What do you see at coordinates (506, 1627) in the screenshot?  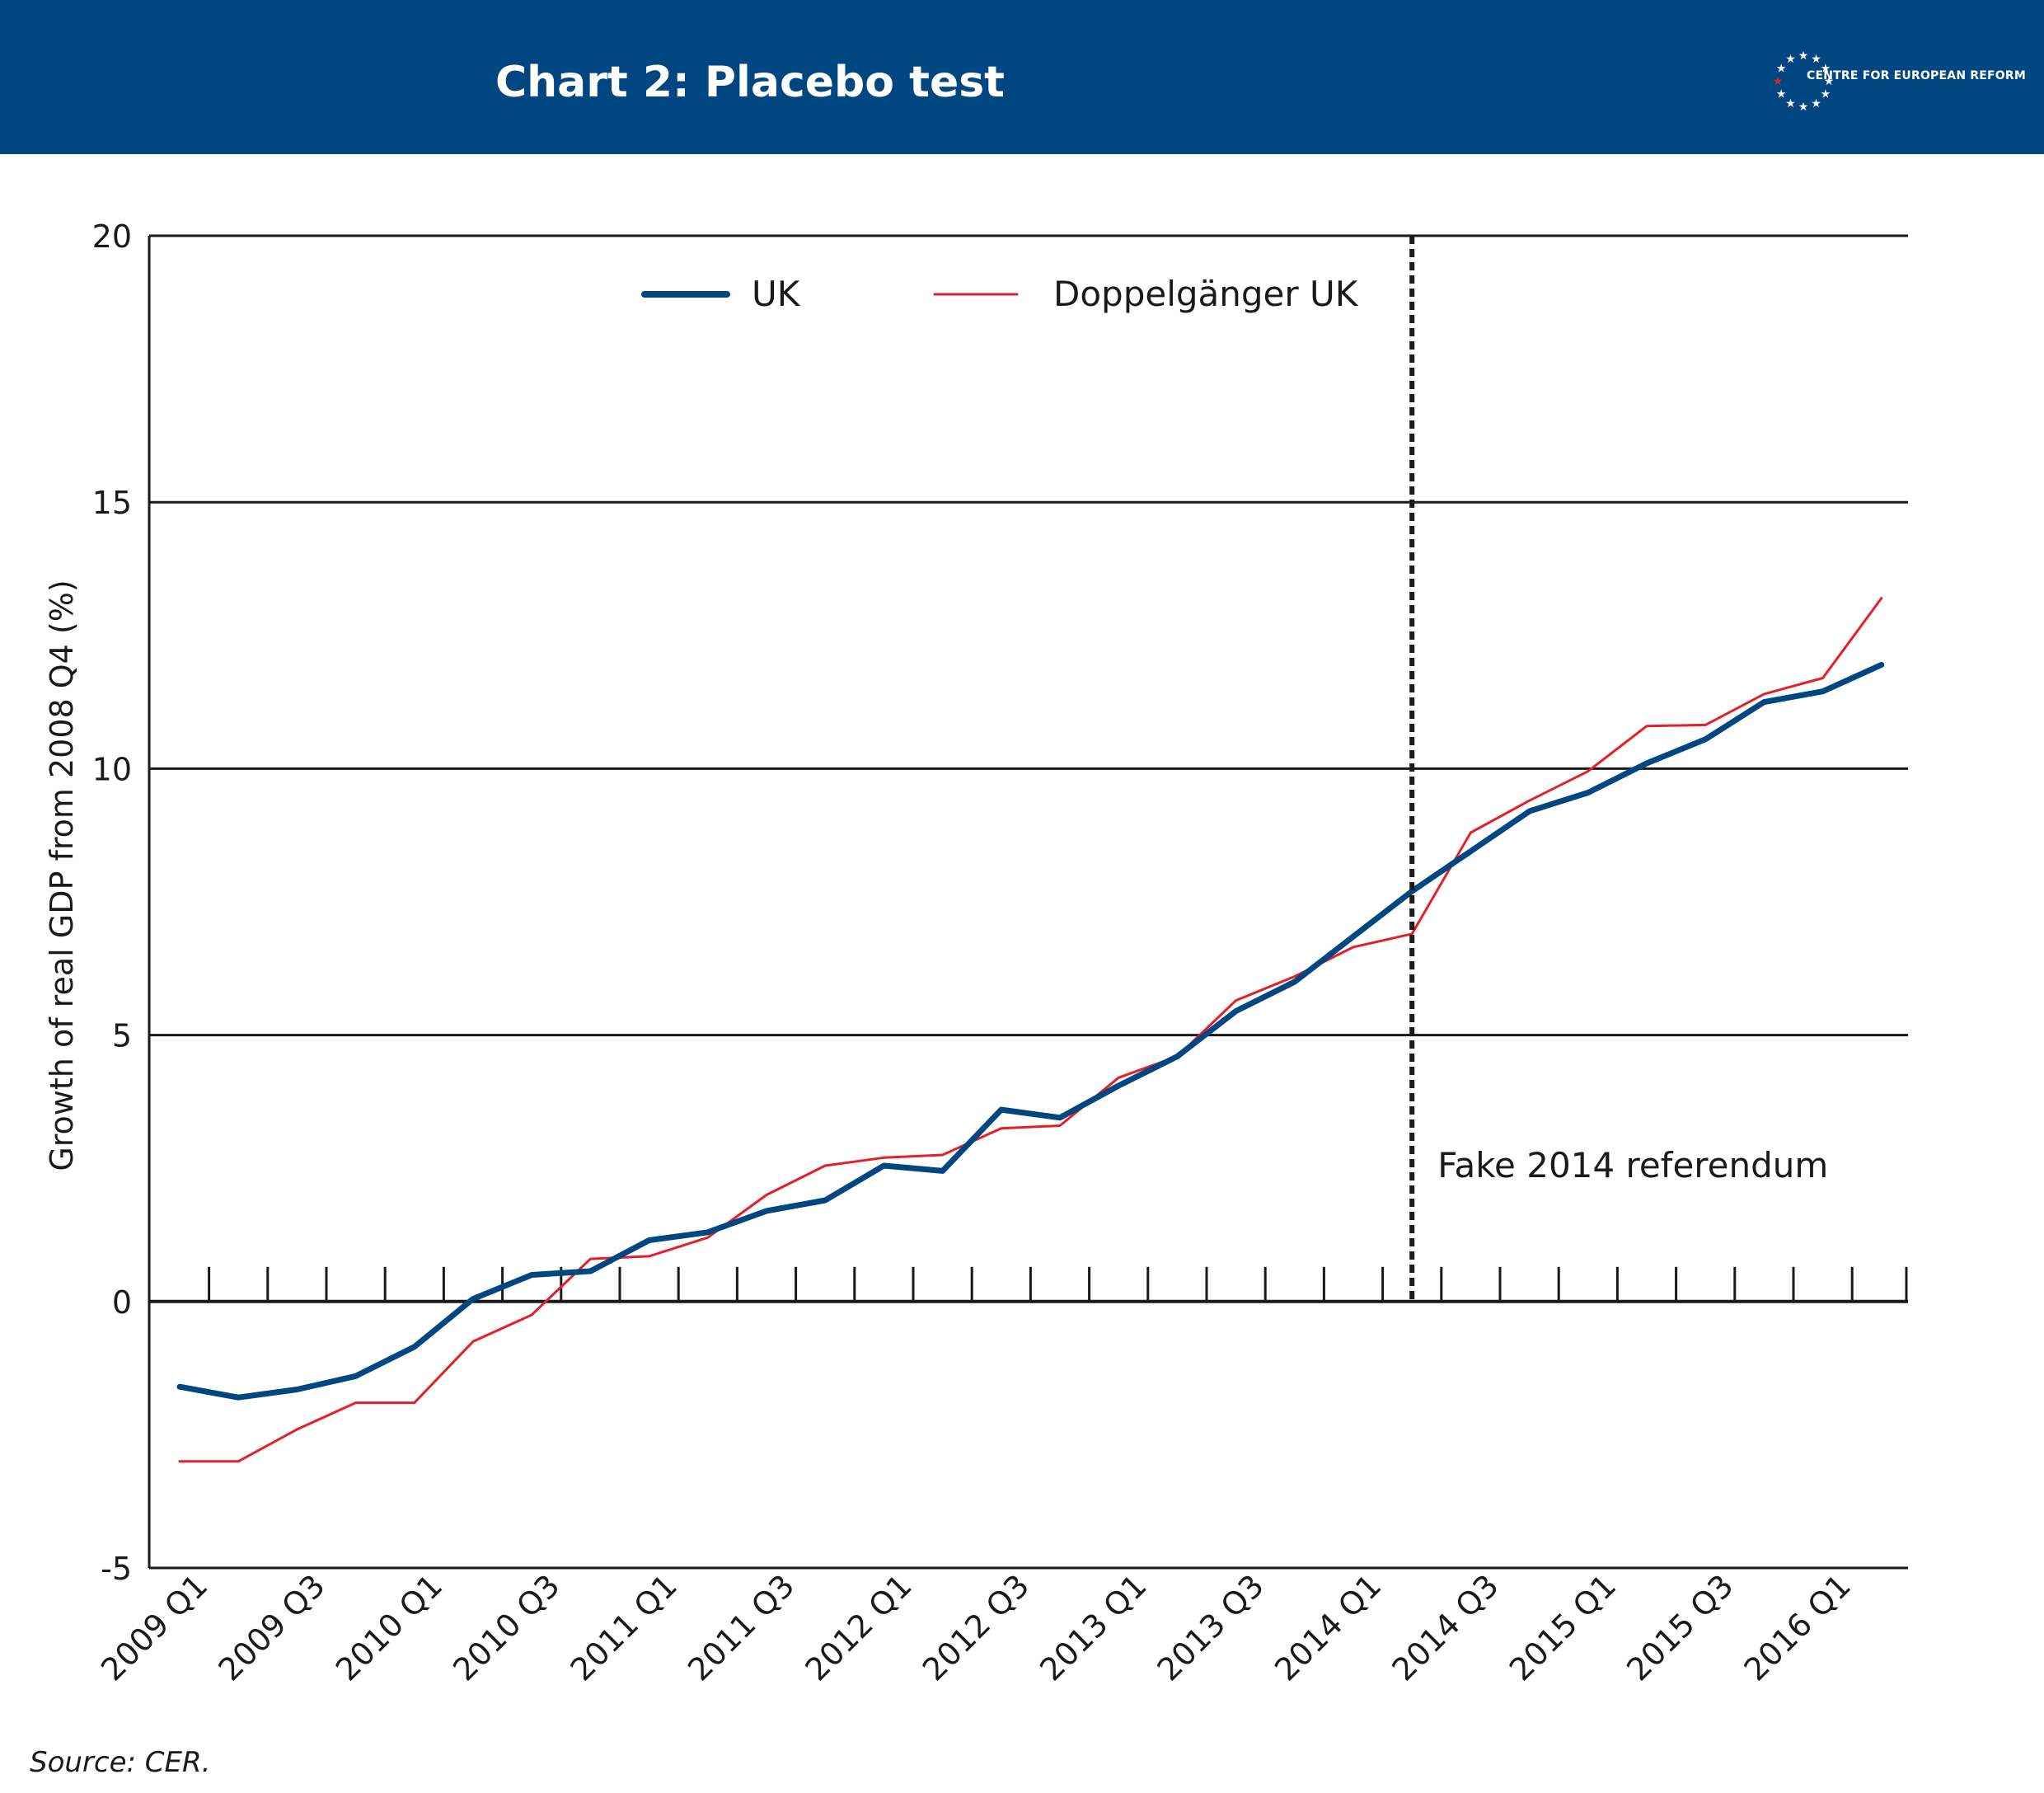 I see `x-tick-label: 2010 Q3` at bounding box center [506, 1627].